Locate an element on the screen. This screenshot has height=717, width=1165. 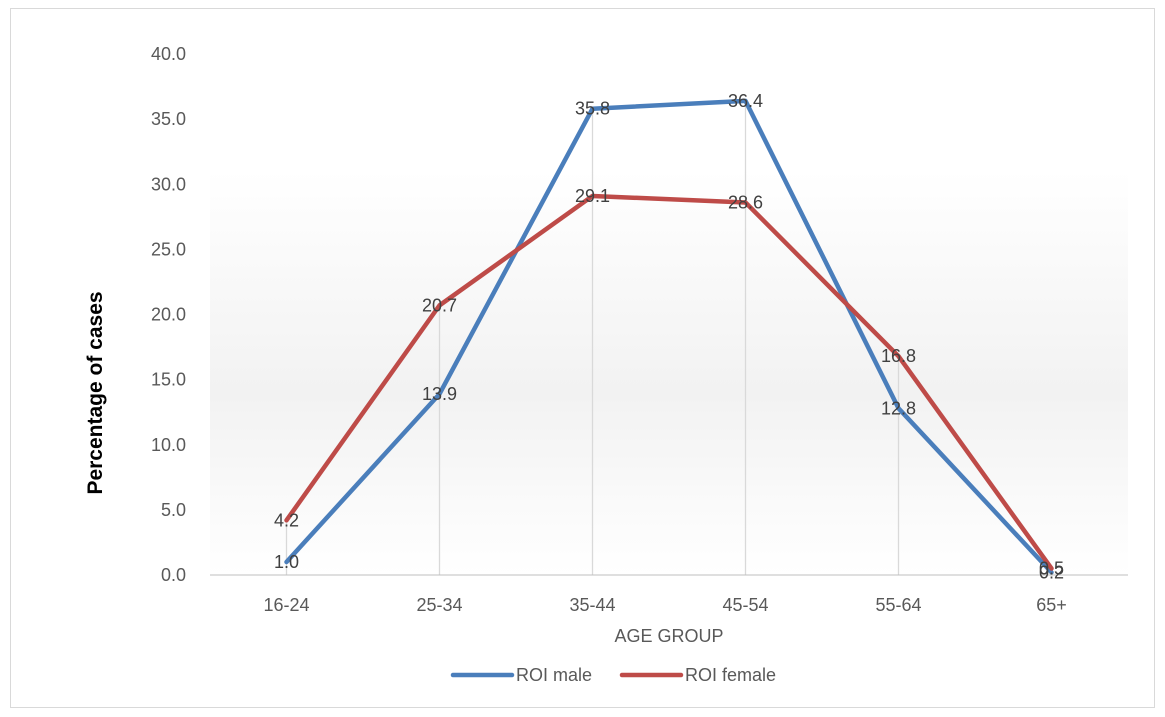
data-label: 35.8 is located at coordinates (592, 109).